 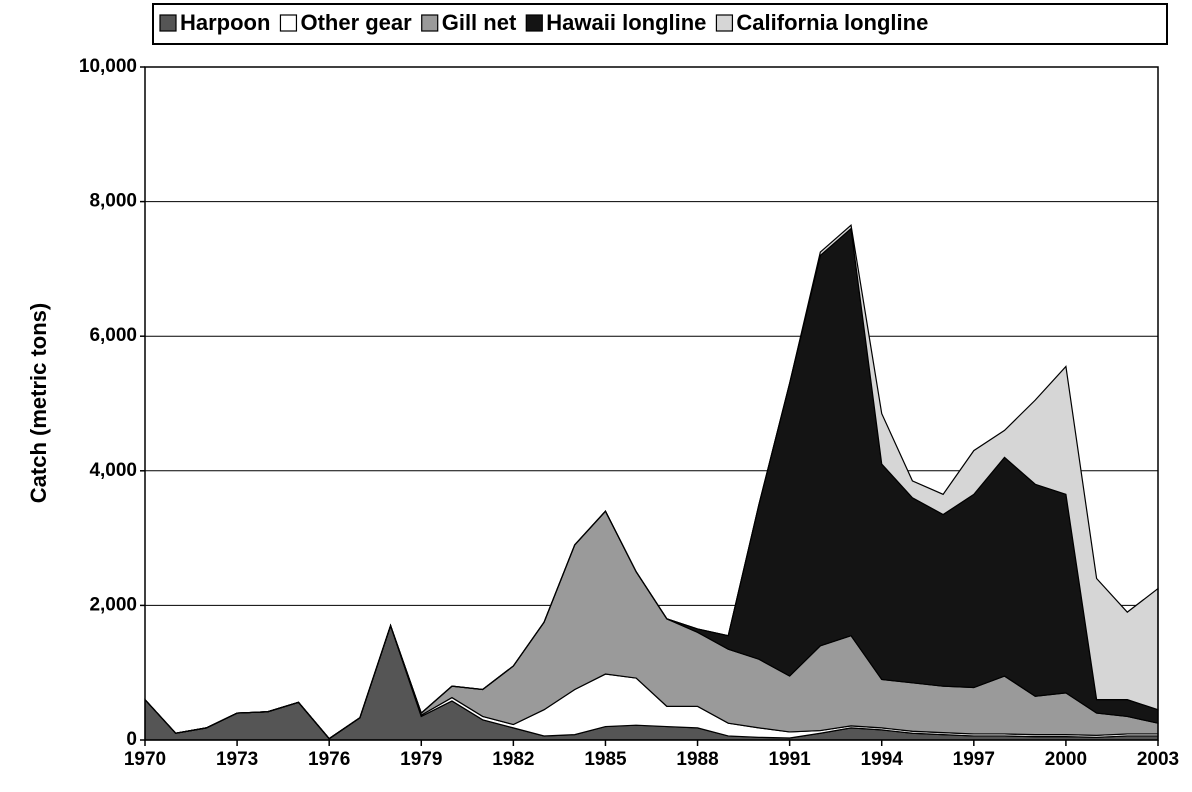 What do you see at coordinates (237, 759) in the screenshot?
I see `x-tick-label: 1973` at bounding box center [237, 759].